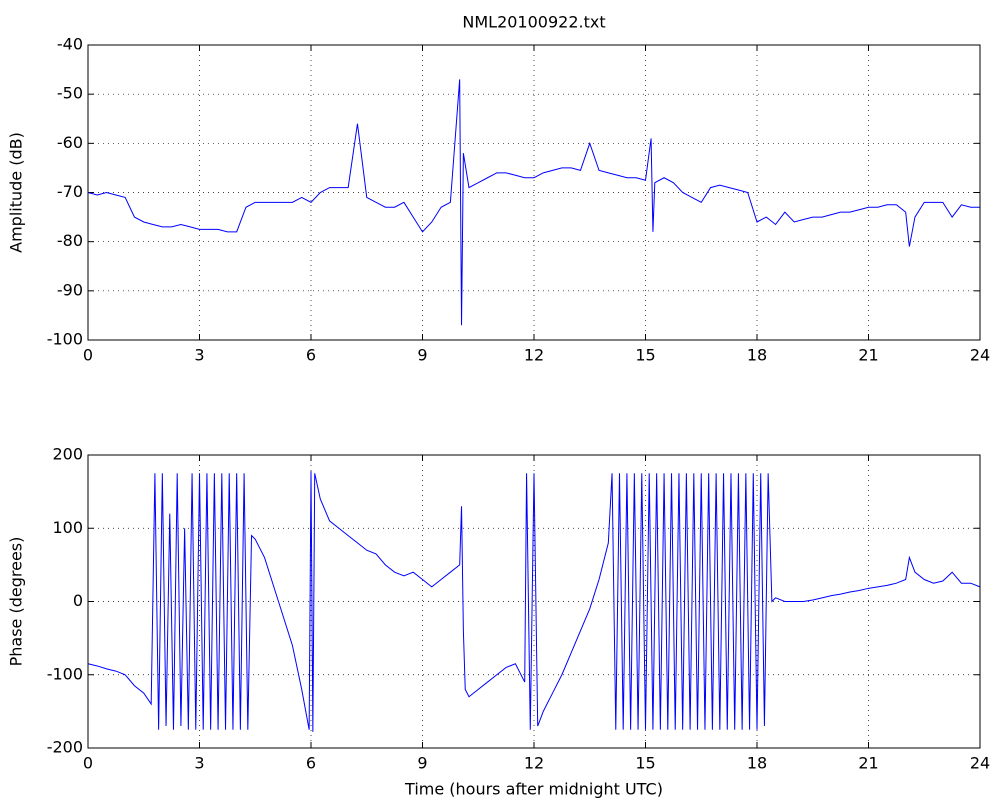  I want to click on y-tick-label: -50, so click(70, 93).